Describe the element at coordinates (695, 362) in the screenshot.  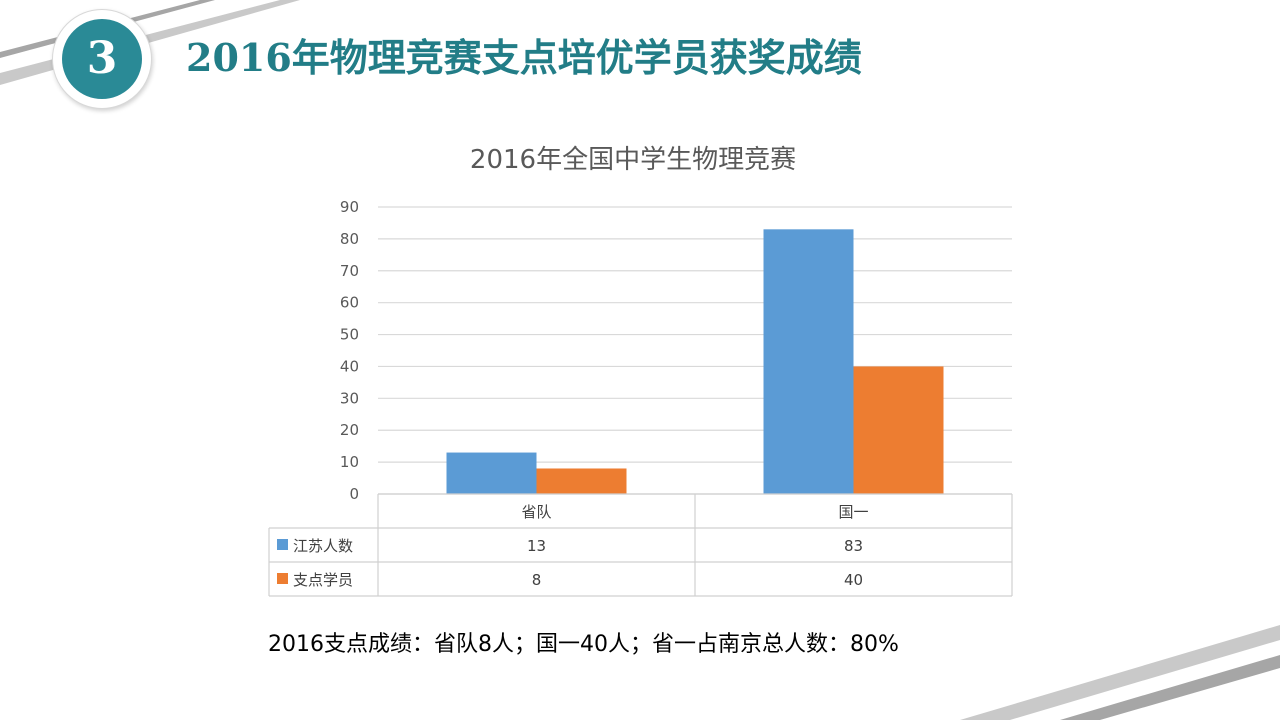
I see `bars` at that location.